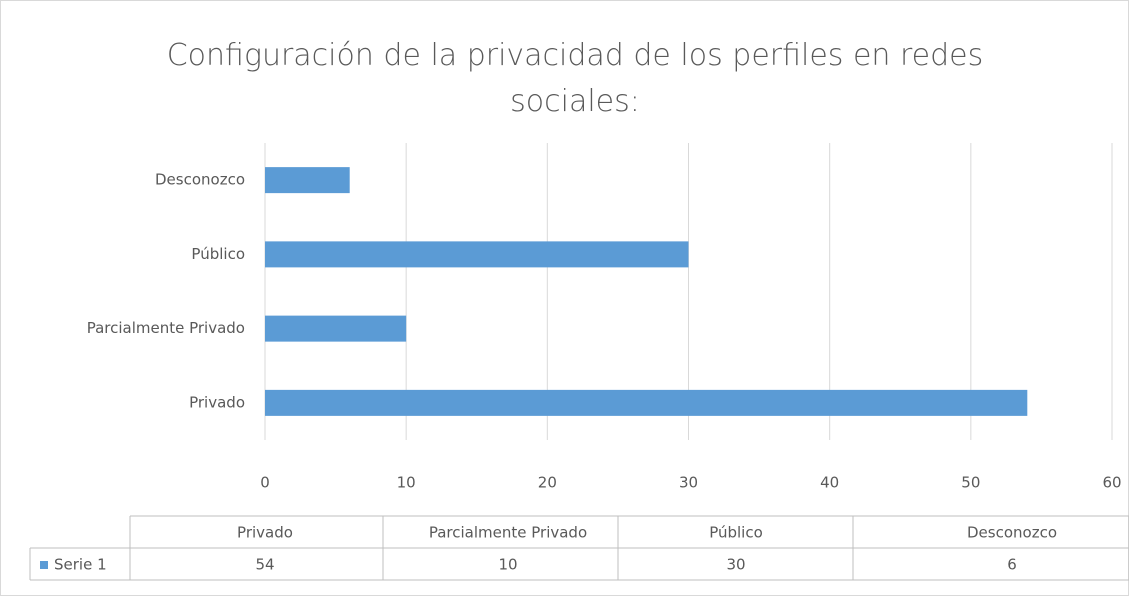 The image size is (1129, 596). Describe the element at coordinates (507, 565) in the screenshot. I see `table-value: 10` at that location.